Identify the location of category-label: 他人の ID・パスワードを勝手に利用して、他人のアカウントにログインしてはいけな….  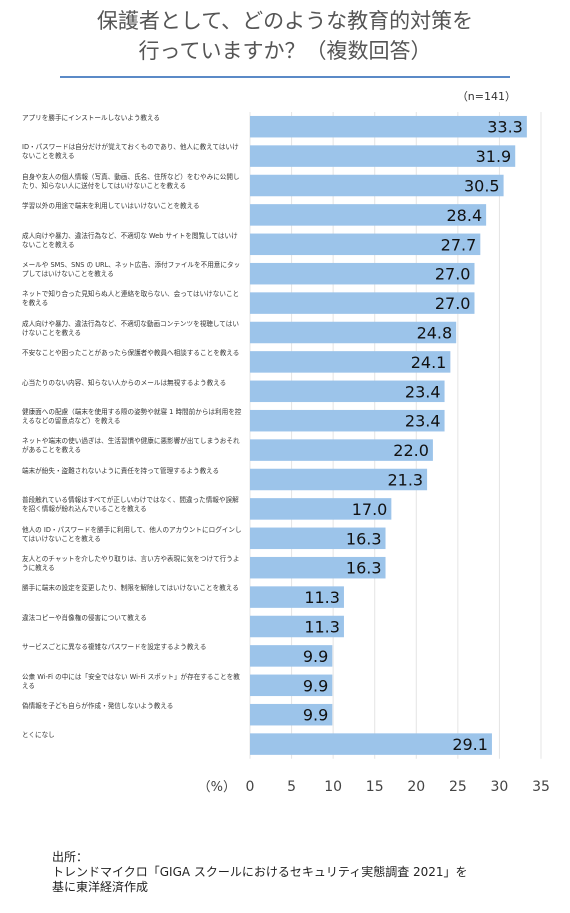
(132, 534).